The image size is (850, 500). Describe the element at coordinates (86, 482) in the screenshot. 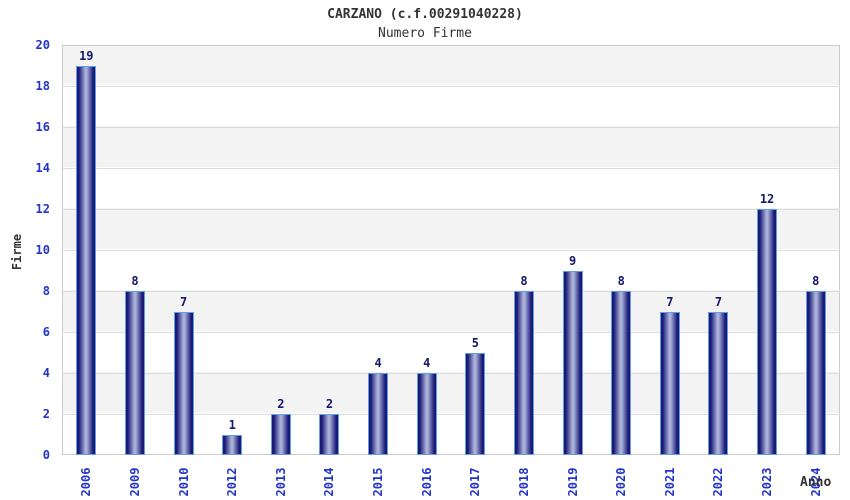

I see `x-tick-label-2006: 2006` at that location.